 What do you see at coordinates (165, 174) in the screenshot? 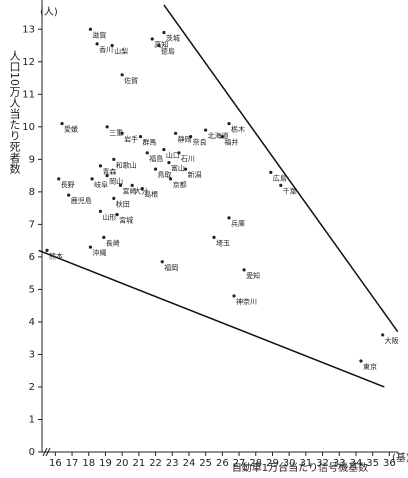
I see `point-label: 鳥取` at bounding box center [165, 174].